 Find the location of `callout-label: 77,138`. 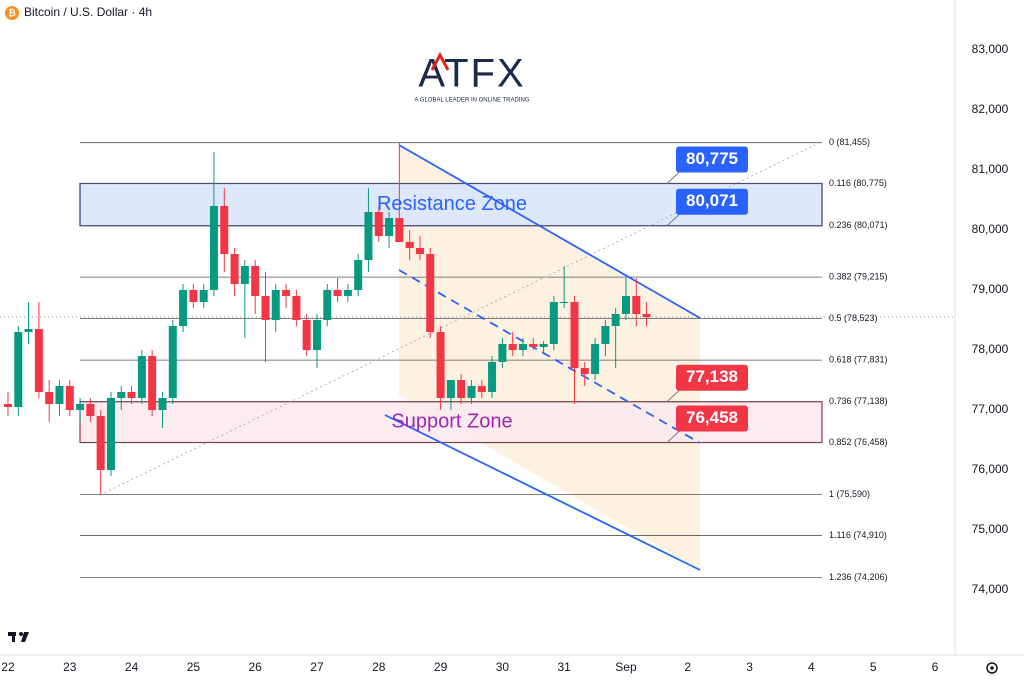

callout-label: 77,138 is located at coordinates (712, 376).